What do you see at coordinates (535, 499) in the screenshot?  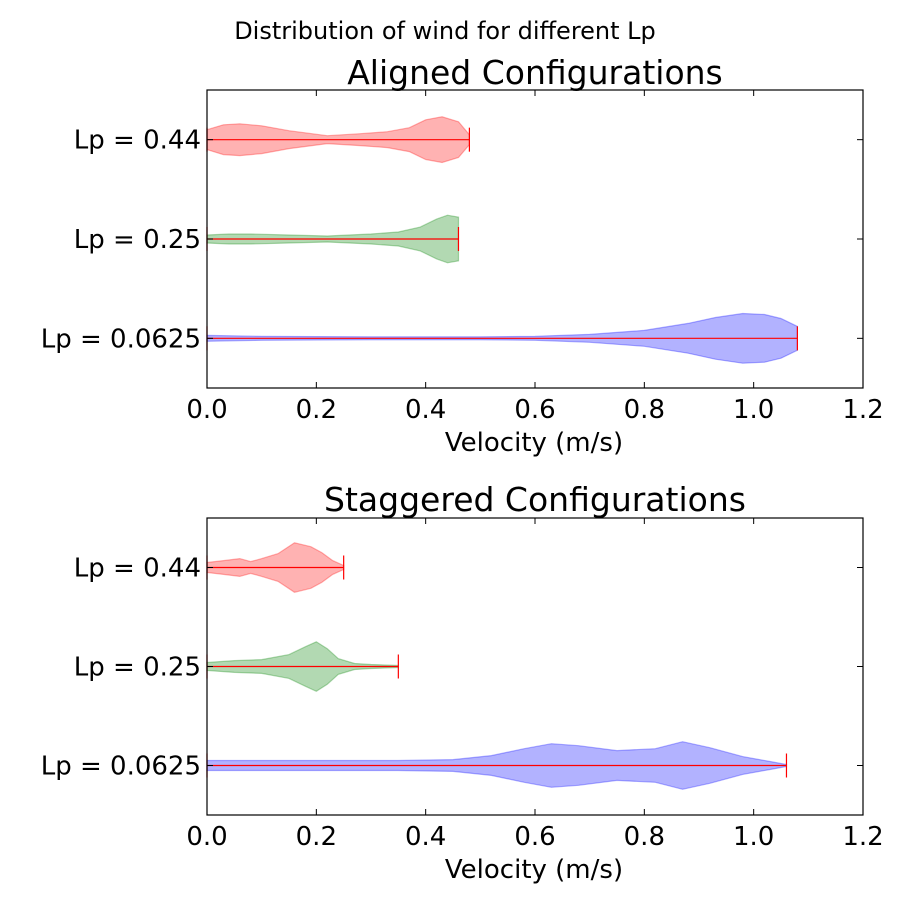 I see `panel-title: Staggered Configurations` at bounding box center [535, 499].